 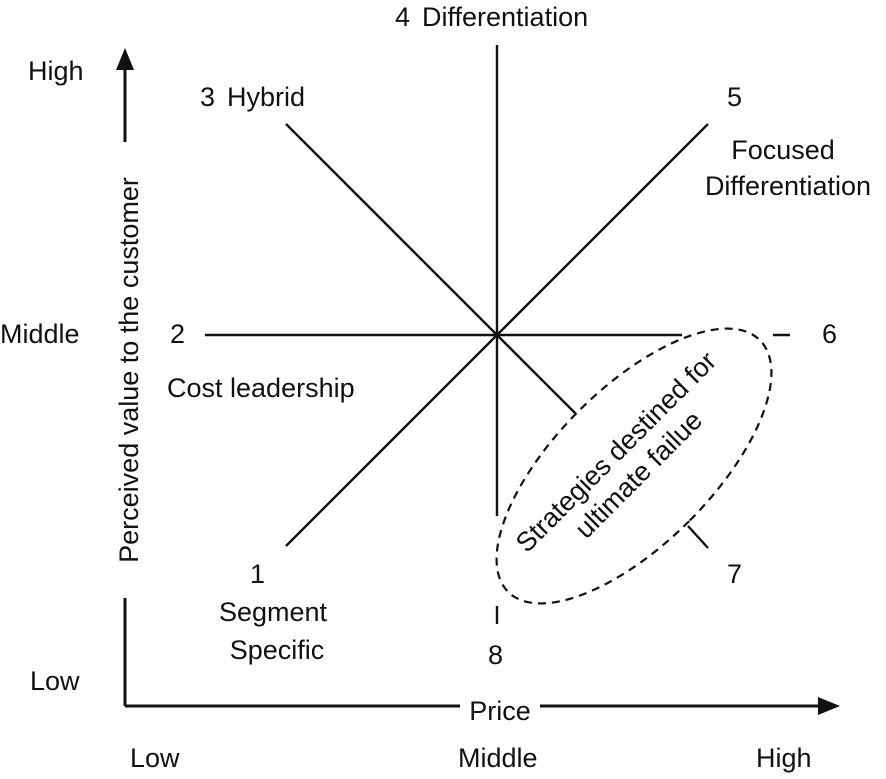 I want to click on route-line-7-tick, so click(x=698, y=537).